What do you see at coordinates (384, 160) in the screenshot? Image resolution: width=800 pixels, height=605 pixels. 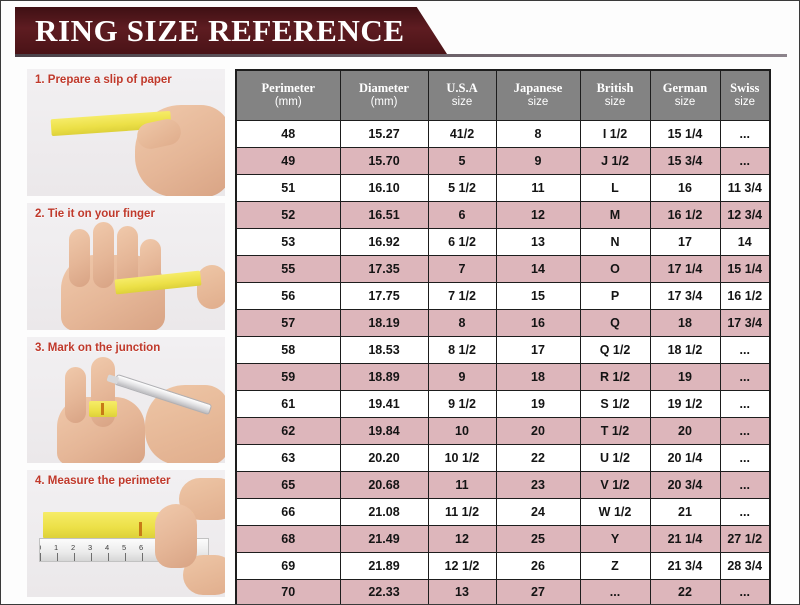 I see `table-cell: 15.70` at bounding box center [384, 160].